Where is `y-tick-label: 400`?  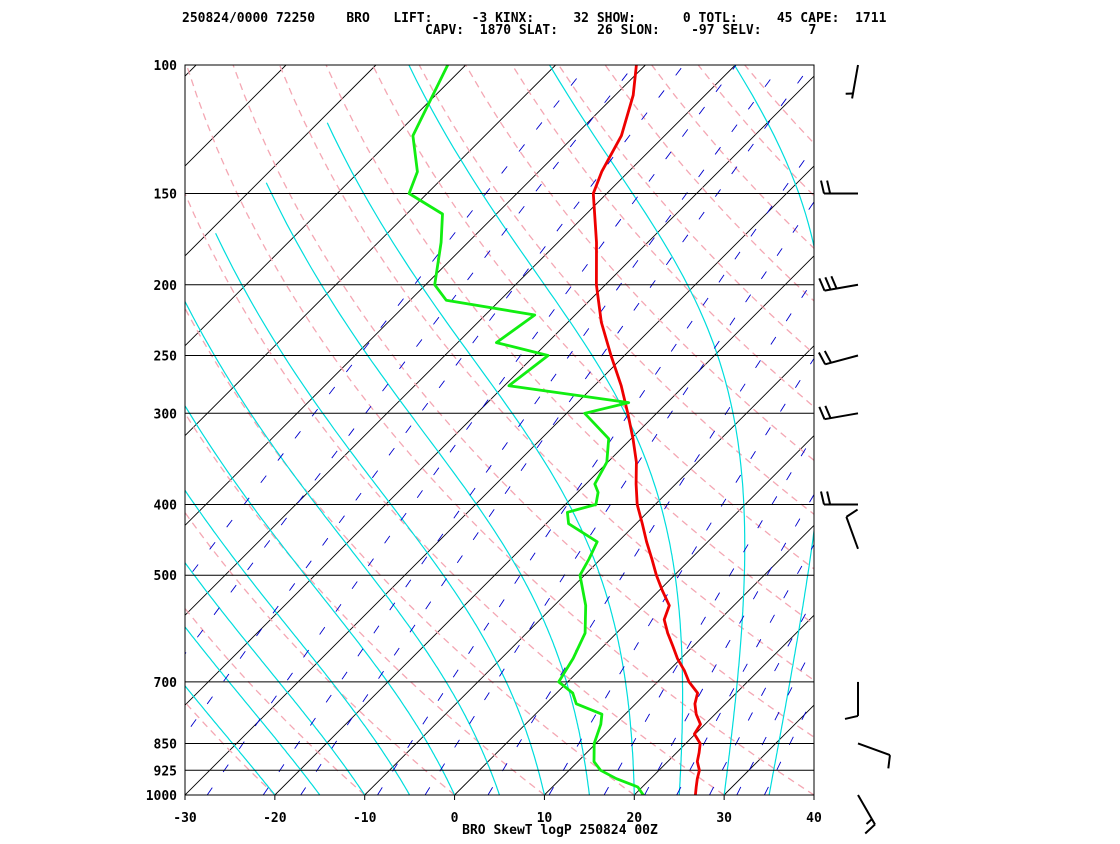
y-tick-label: 400 is located at coordinates (166, 506).